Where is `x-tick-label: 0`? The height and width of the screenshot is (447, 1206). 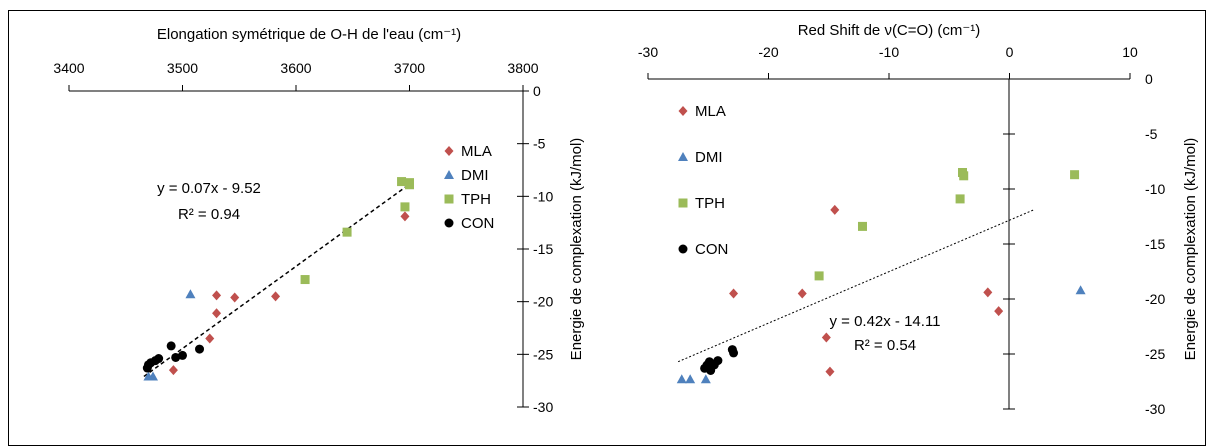 x-tick-label: 0 is located at coordinates (1010, 52).